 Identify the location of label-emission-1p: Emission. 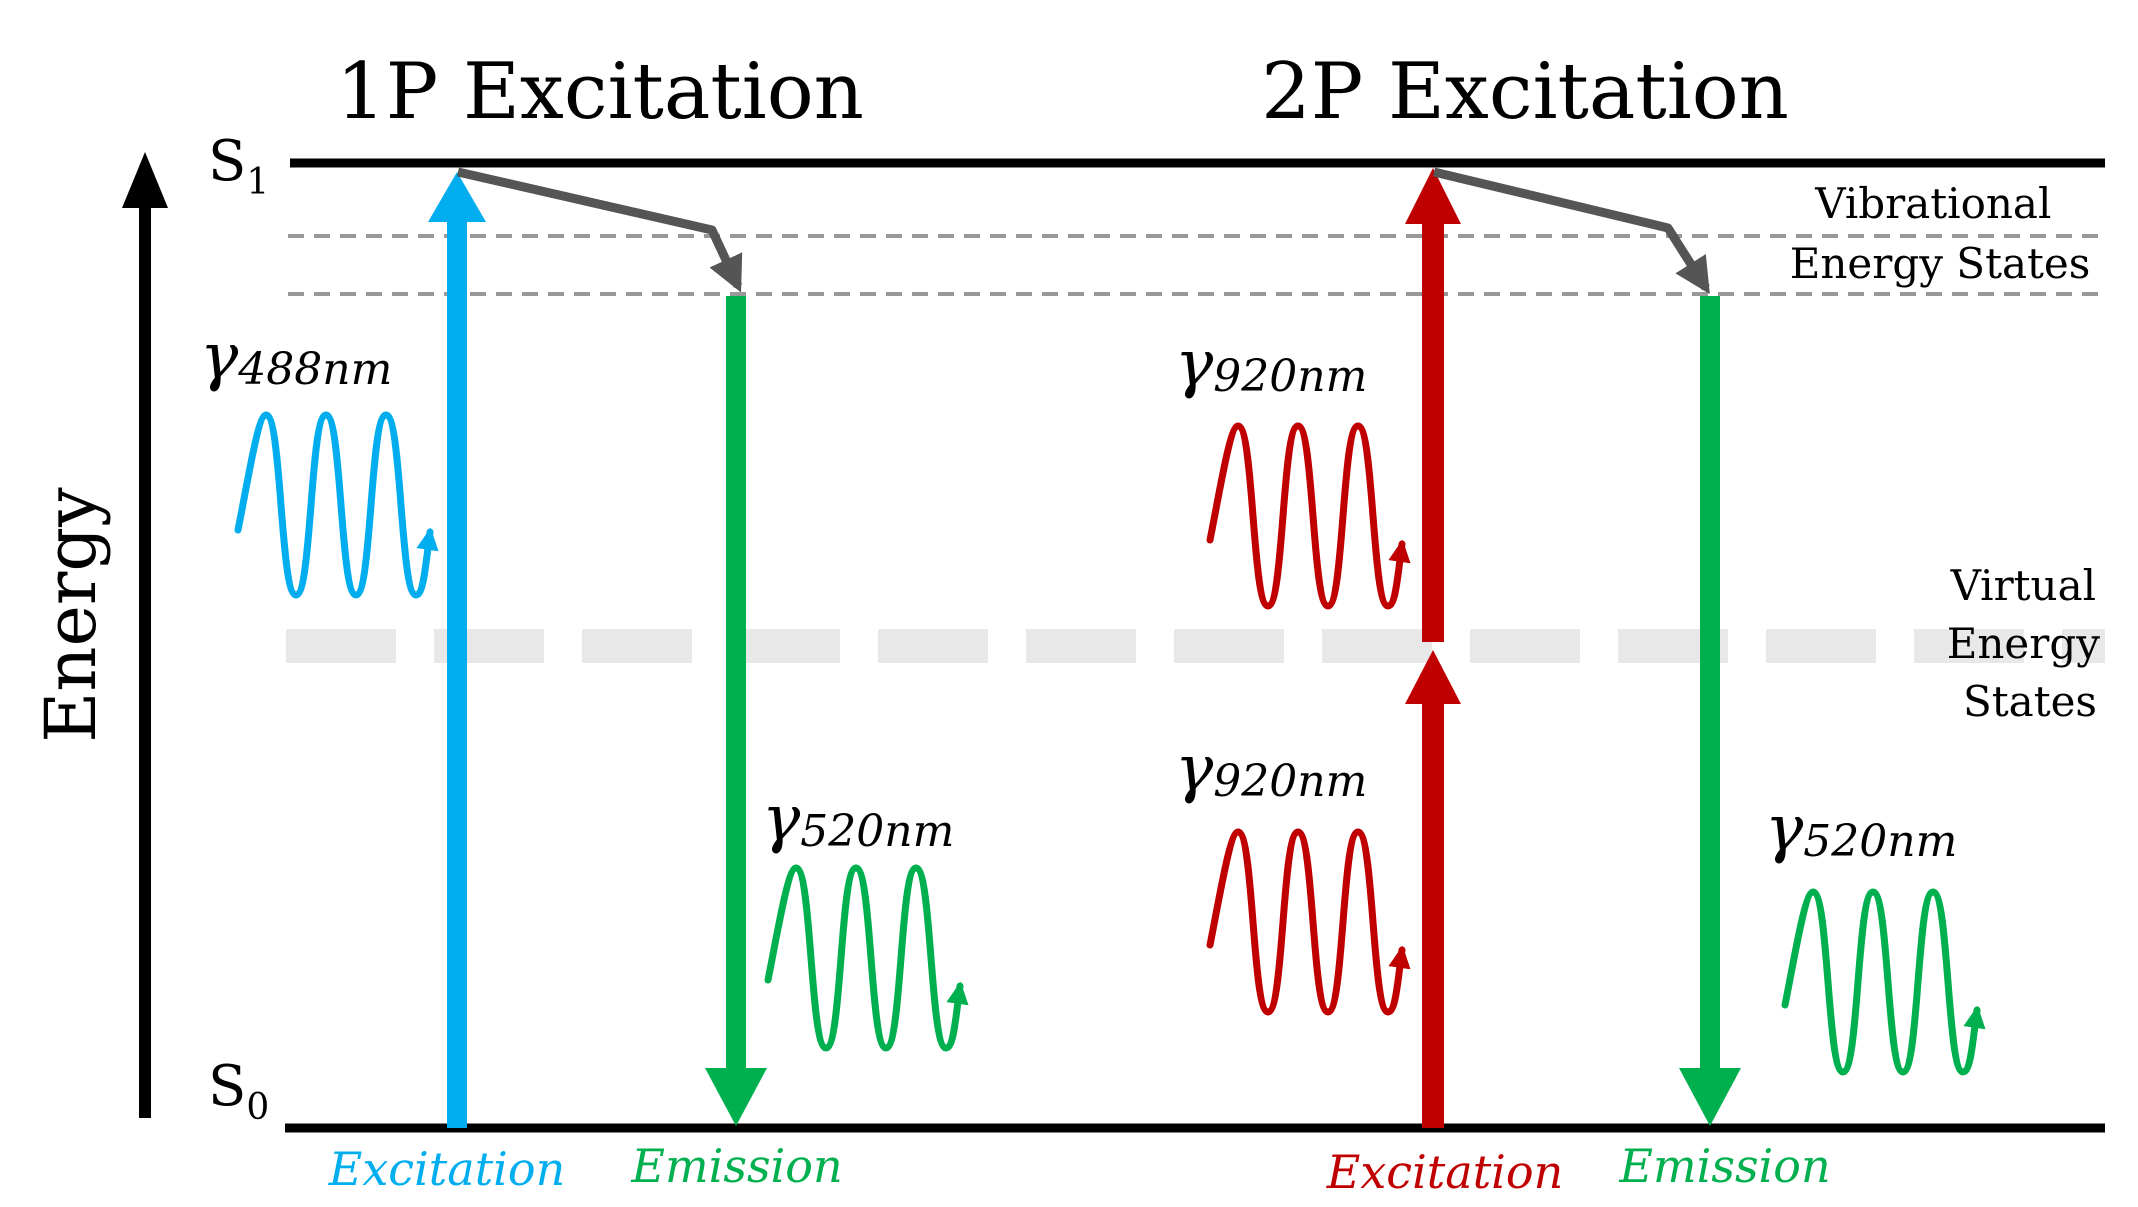
(736, 1166).